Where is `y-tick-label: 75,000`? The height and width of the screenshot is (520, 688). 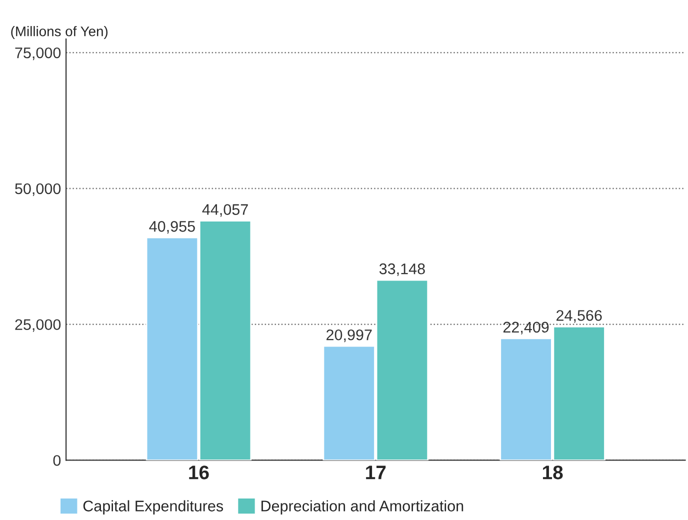
y-tick-label: 75,000 is located at coordinates (38, 53).